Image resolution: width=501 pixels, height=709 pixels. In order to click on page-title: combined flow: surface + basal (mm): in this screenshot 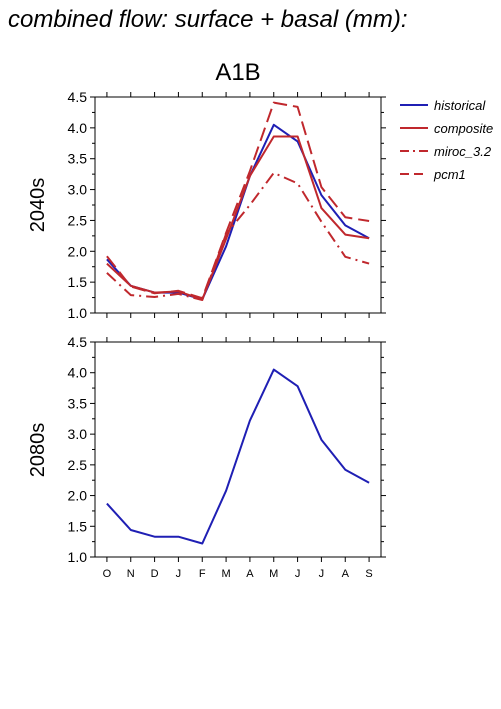, I will do `click(208, 19)`.